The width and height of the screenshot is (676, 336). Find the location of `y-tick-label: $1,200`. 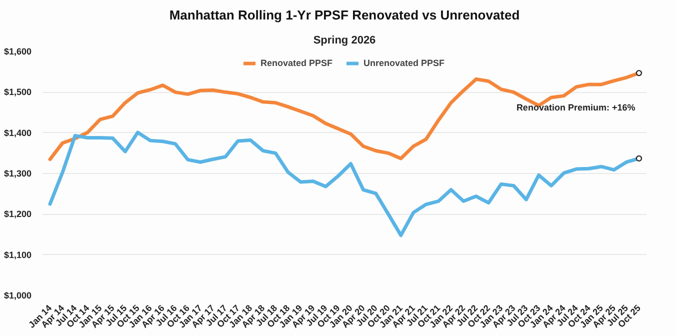

y-tick-label: $1,200 is located at coordinates (18, 214).